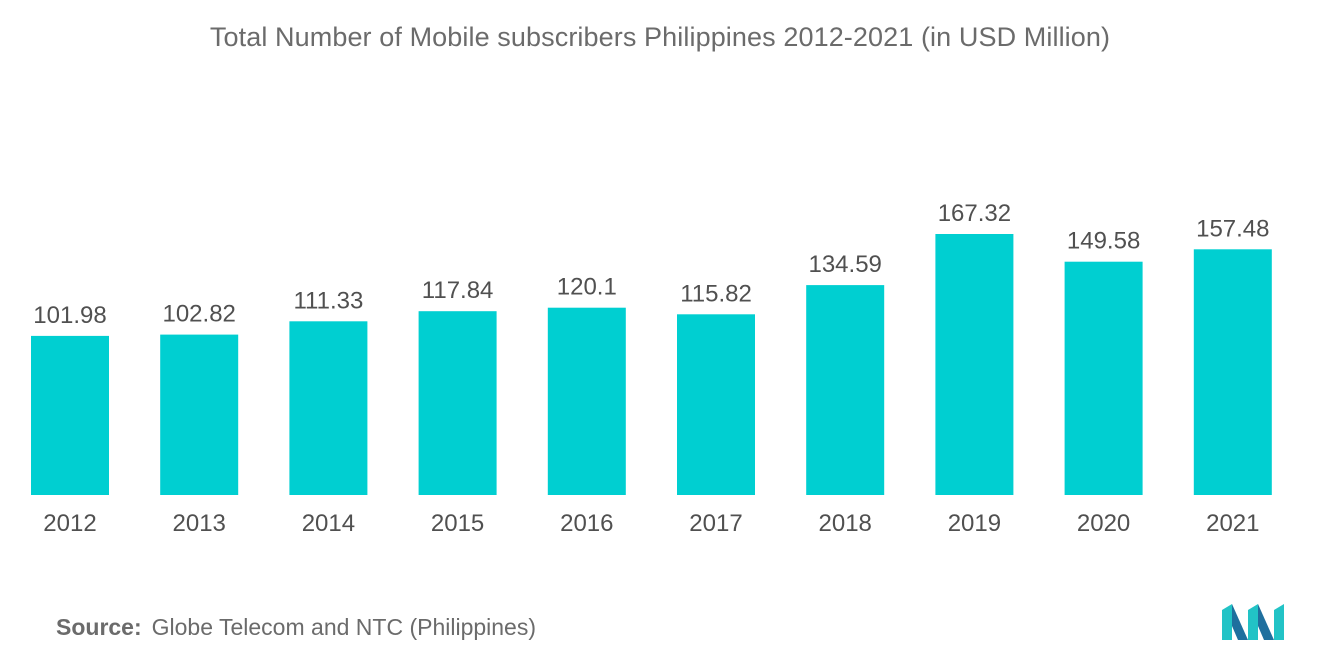 Image resolution: width=1320 pixels, height=665 pixels. I want to click on bar-value-label-2014: 111.33, so click(328, 300).